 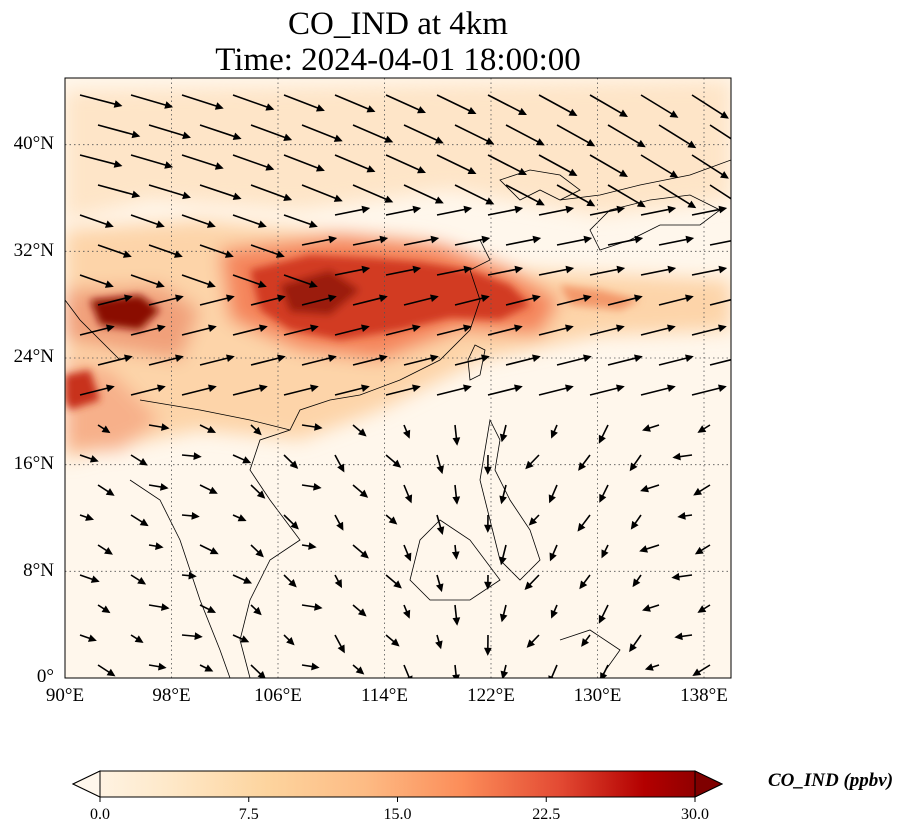 What do you see at coordinates (704, 695) in the screenshot?
I see `x-tick-label: 138°E` at bounding box center [704, 695].